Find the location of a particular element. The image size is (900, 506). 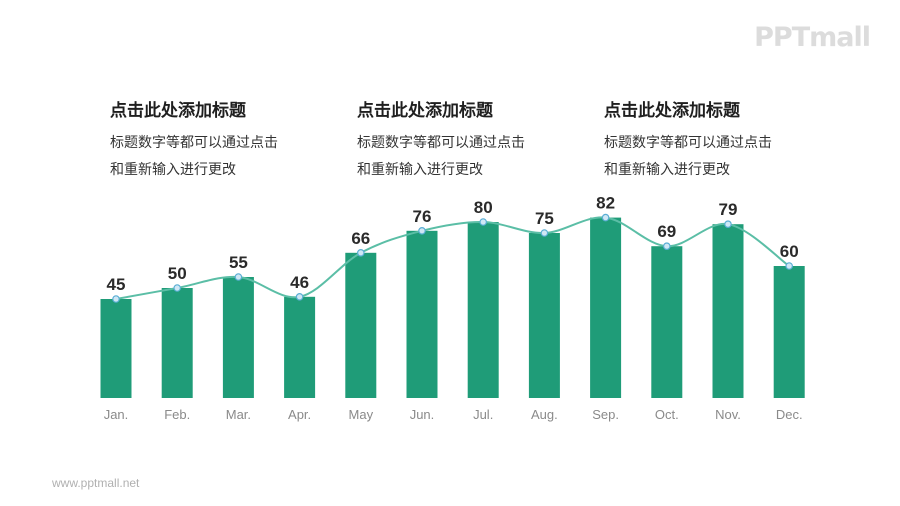

x-tick-label: Jan. is located at coordinates (116, 414).